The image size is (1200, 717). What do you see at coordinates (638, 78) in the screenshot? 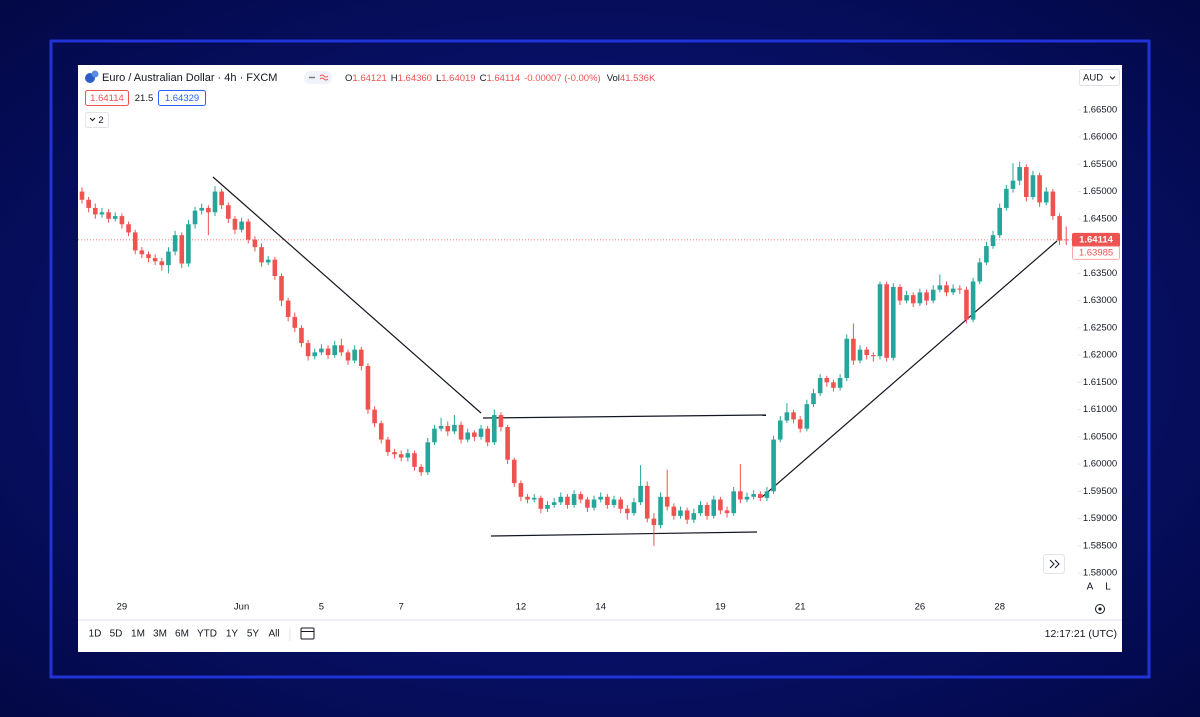
I see `volume-value: 41.536K` at bounding box center [638, 78].